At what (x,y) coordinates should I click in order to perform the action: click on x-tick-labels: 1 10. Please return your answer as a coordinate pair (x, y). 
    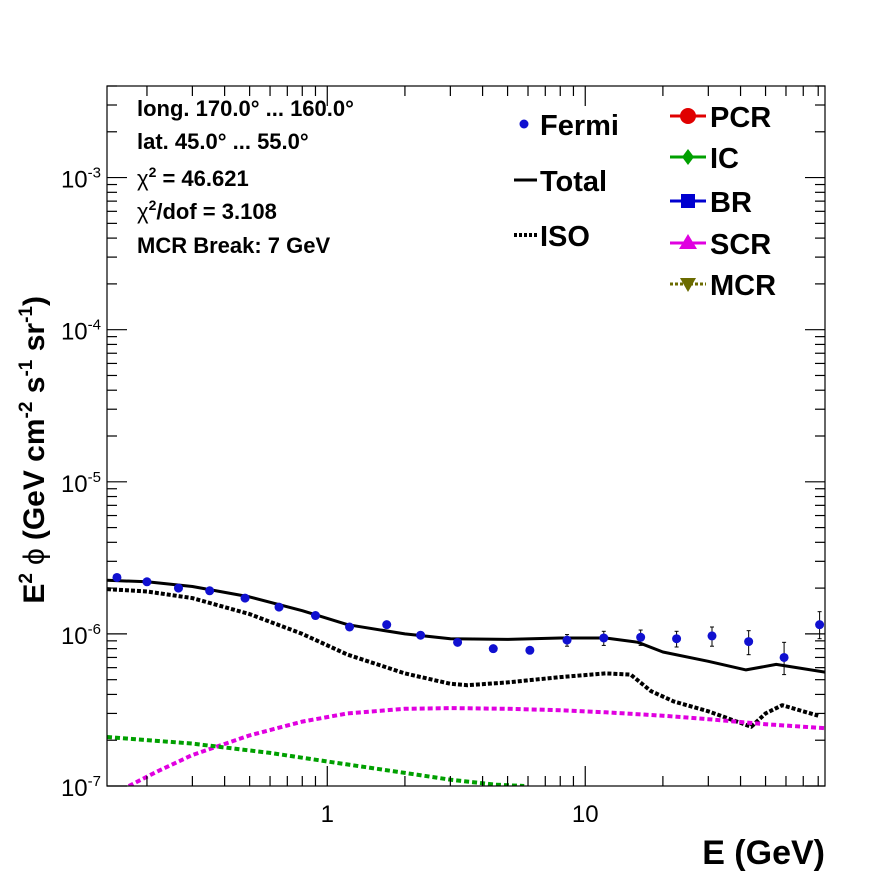
    Looking at the image, I should click on (460, 814).